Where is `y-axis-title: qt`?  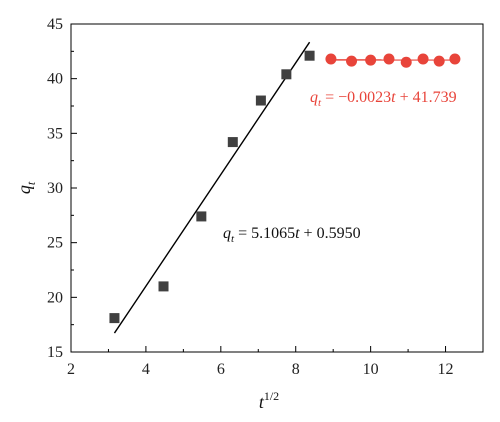 y-axis-title: qt is located at coordinates (26, 187).